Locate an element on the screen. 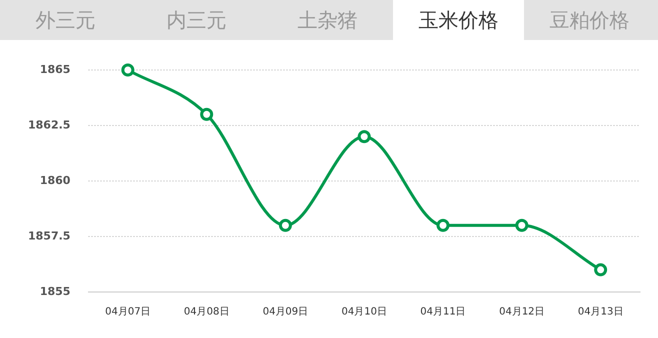 This screenshot has width=658, height=338. text: 豆粕价格 is located at coordinates (589, 20).